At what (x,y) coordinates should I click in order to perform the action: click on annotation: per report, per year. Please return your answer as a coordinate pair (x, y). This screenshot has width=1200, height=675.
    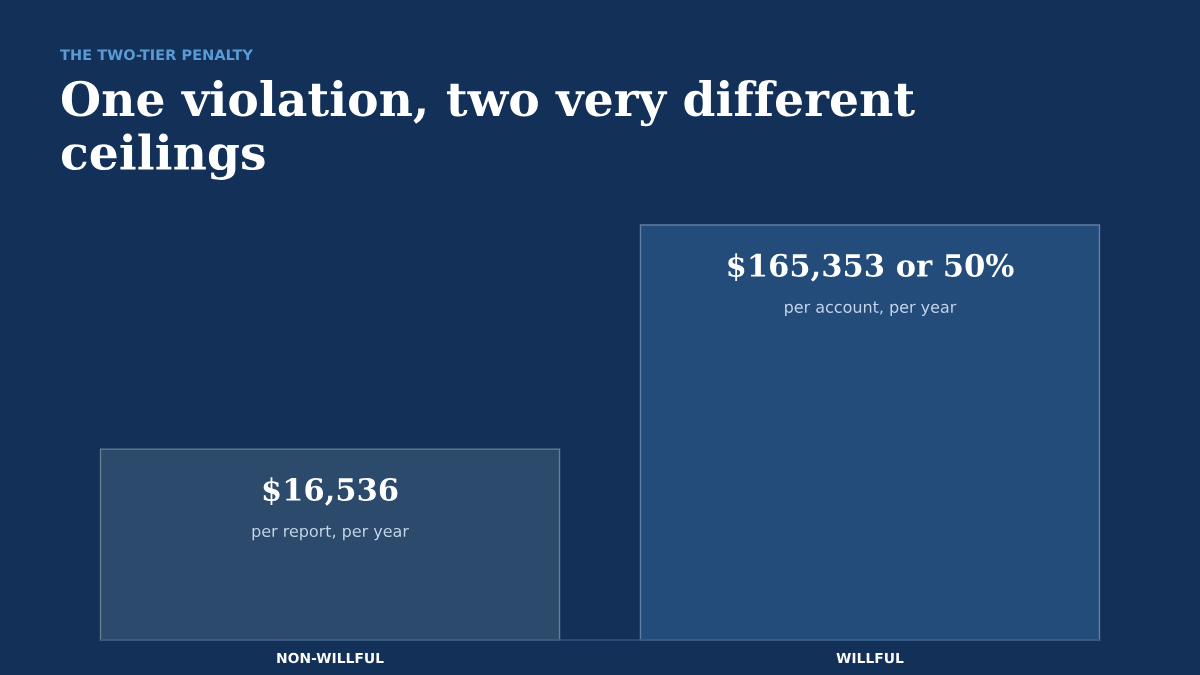
    Looking at the image, I should click on (330, 533).